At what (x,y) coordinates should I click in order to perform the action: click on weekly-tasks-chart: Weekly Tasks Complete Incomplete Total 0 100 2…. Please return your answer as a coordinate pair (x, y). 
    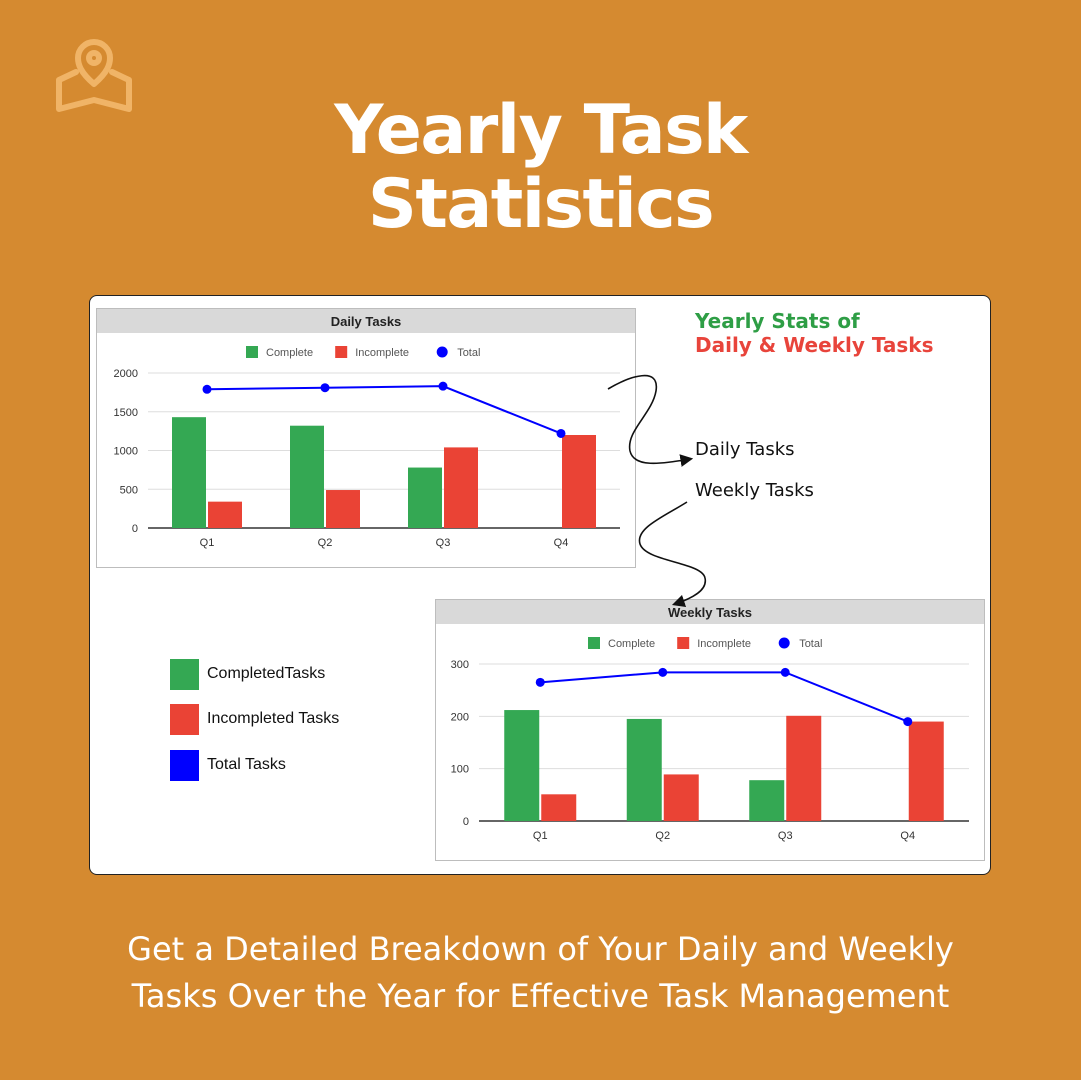
    Looking at the image, I should click on (710, 730).